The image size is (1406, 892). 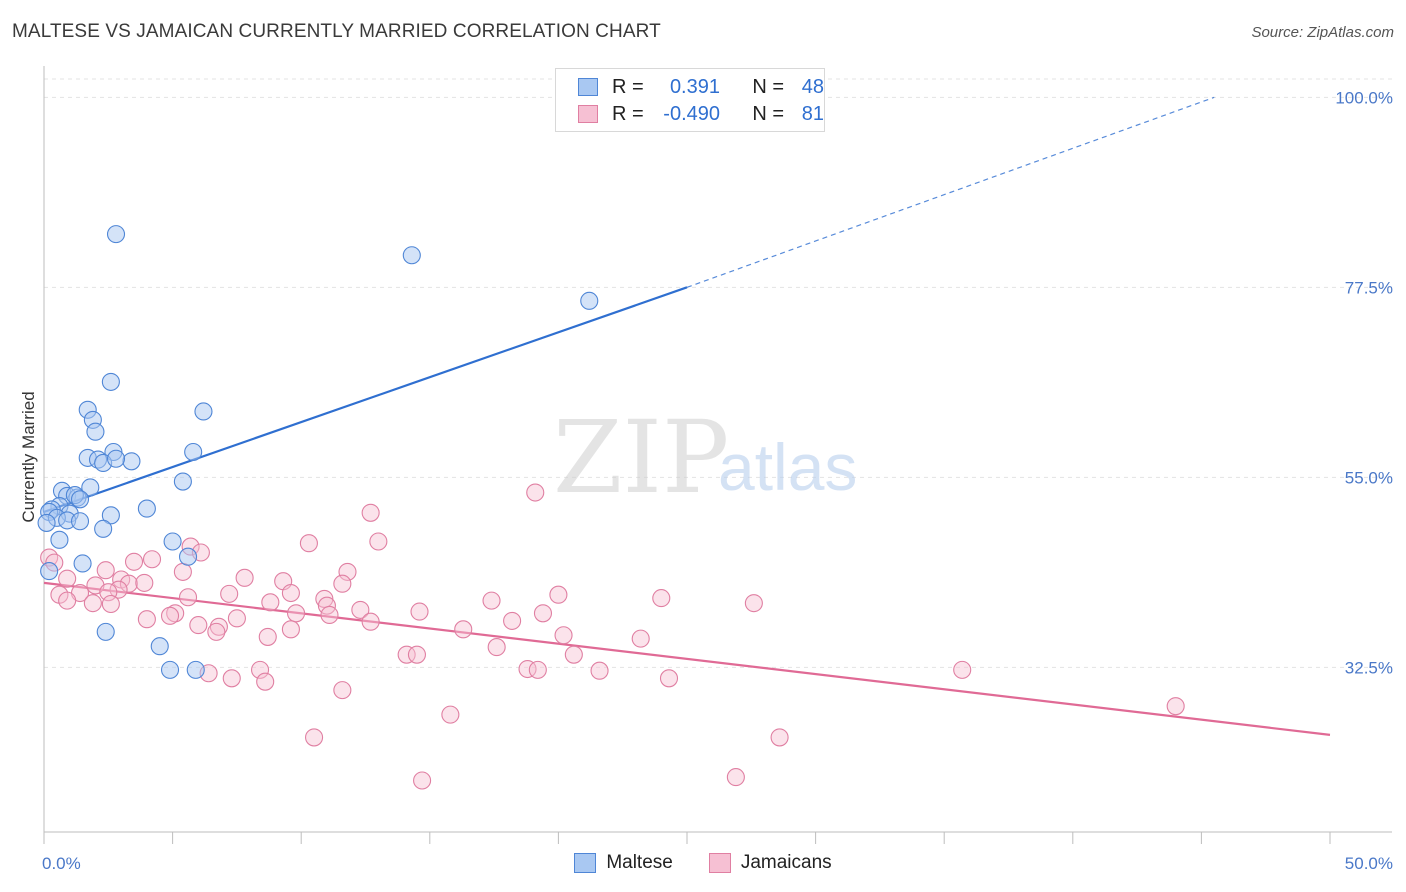 What do you see at coordinates (1369, 667) in the screenshot?
I see `y-tick-label: 32.5%` at bounding box center [1369, 667].